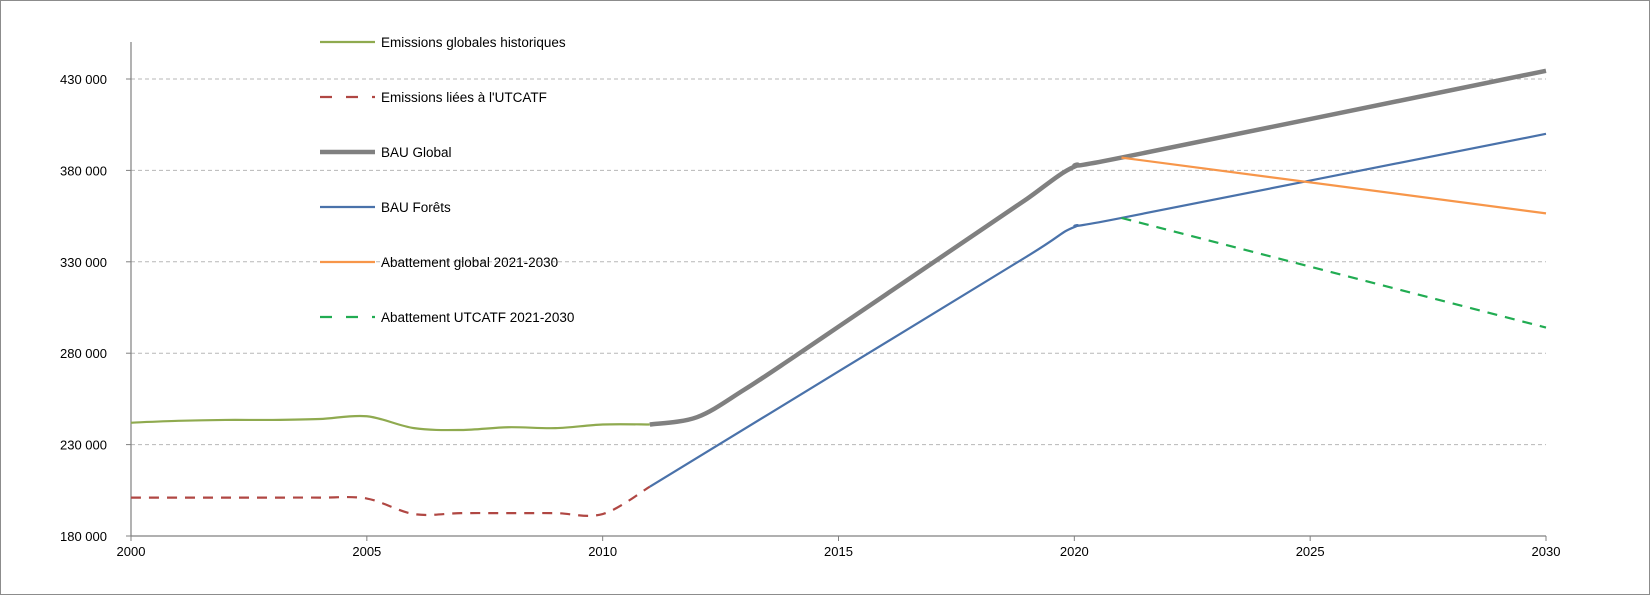 The width and height of the screenshot is (1650, 595). I want to click on legend-label: Abattement UTCATF 2021-2030, so click(477, 317).